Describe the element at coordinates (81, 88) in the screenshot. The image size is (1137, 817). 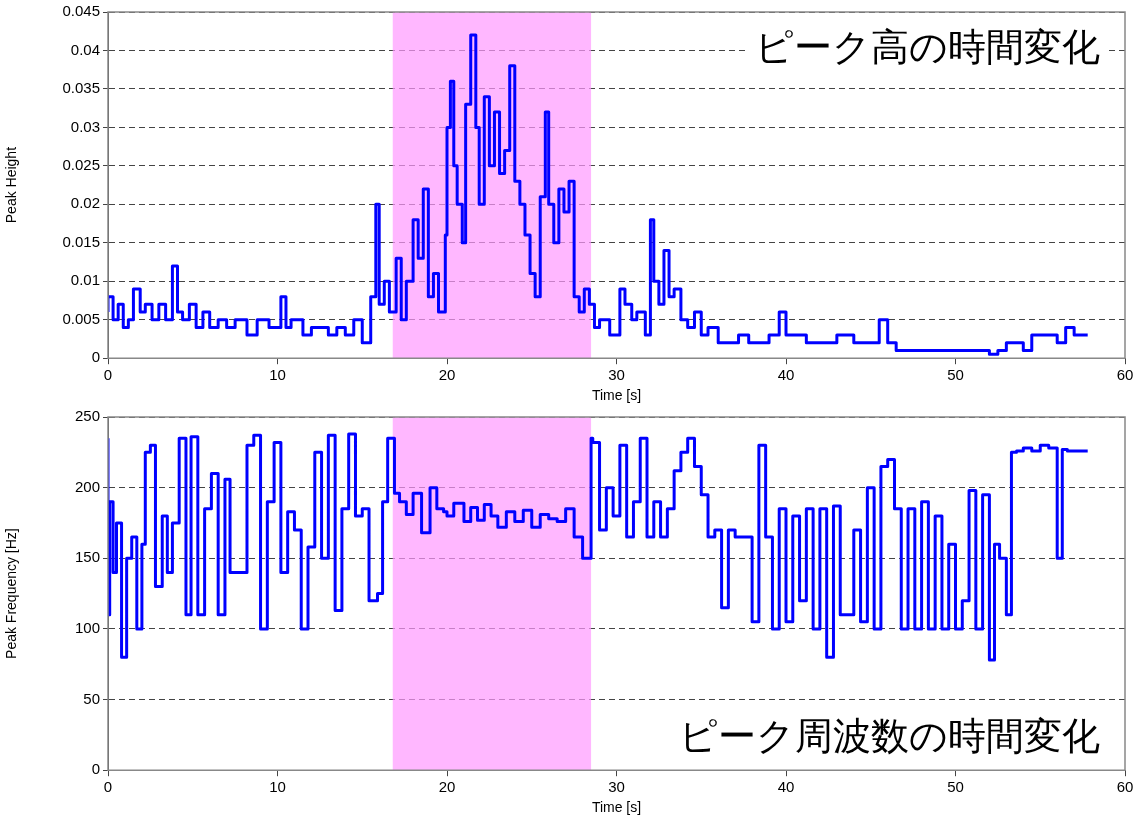
I see `y-tick-label: 0.035` at that location.